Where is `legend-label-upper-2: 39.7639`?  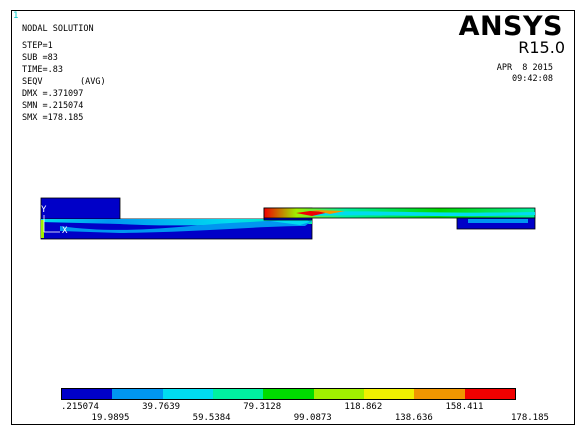 legend-label-upper-2: 39.7639 is located at coordinates (161, 407).